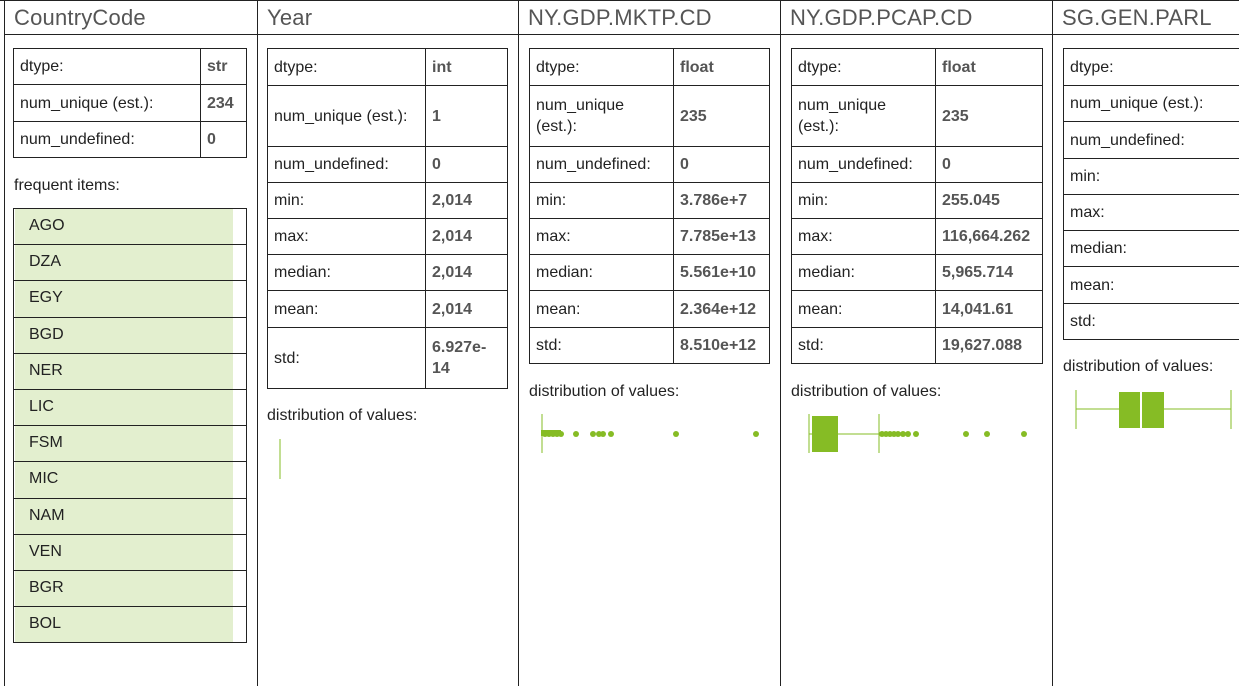 The width and height of the screenshot is (1239, 686). What do you see at coordinates (722, 273) in the screenshot?
I see `stat-value: 5.561e+10` at bounding box center [722, 273].